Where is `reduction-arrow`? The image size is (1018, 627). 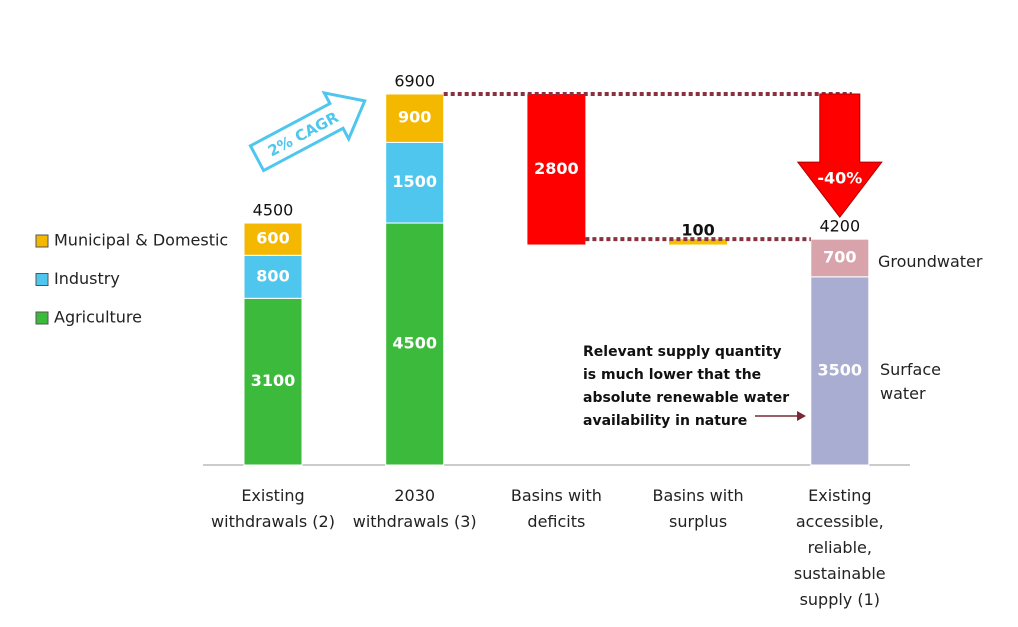
reduction-arrow is located at coordinates (839, 155).